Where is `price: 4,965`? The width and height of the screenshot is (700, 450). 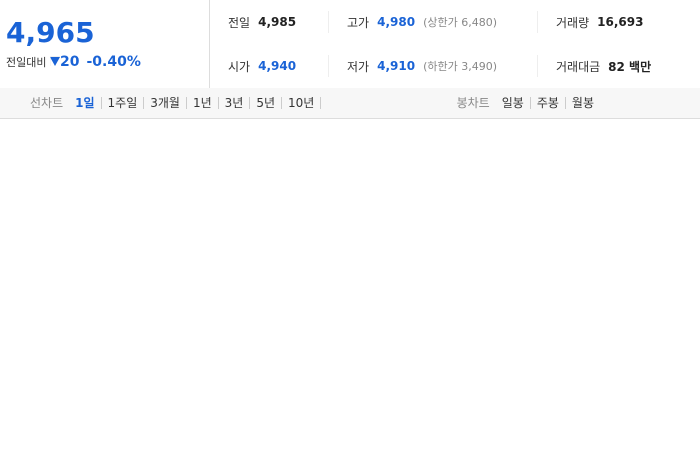 price: 4,965 is located at coordinates (50, 32).